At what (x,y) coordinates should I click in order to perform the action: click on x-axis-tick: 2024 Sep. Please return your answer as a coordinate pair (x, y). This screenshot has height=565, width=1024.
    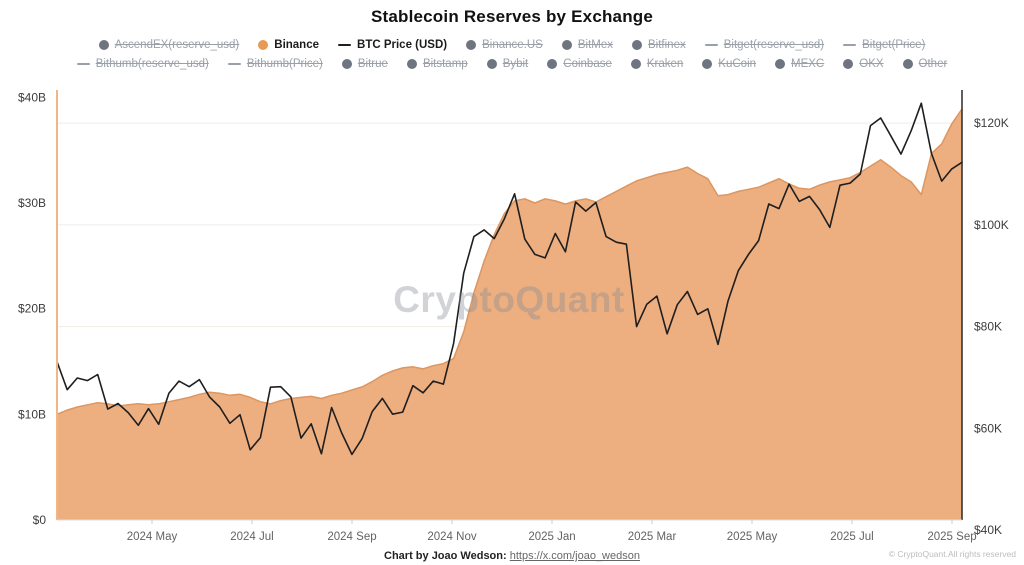
    Looking at the image, I should click on (351, 537).